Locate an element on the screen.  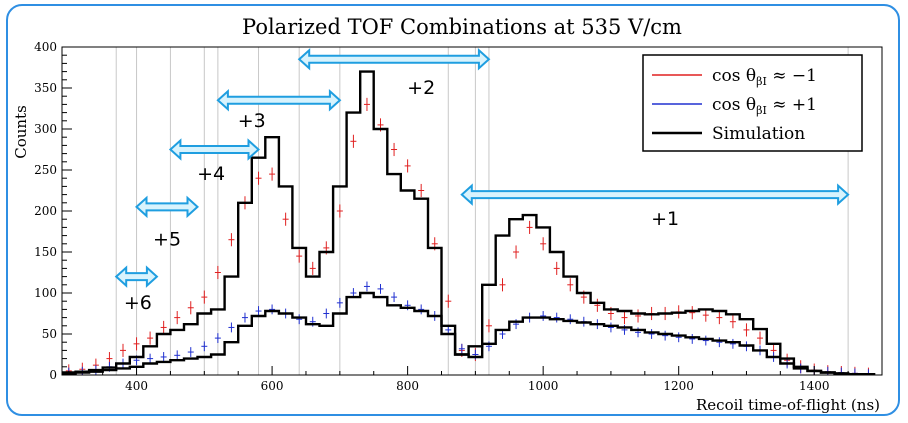
y-tick-label: 0 is located at coordinates (53, 375).